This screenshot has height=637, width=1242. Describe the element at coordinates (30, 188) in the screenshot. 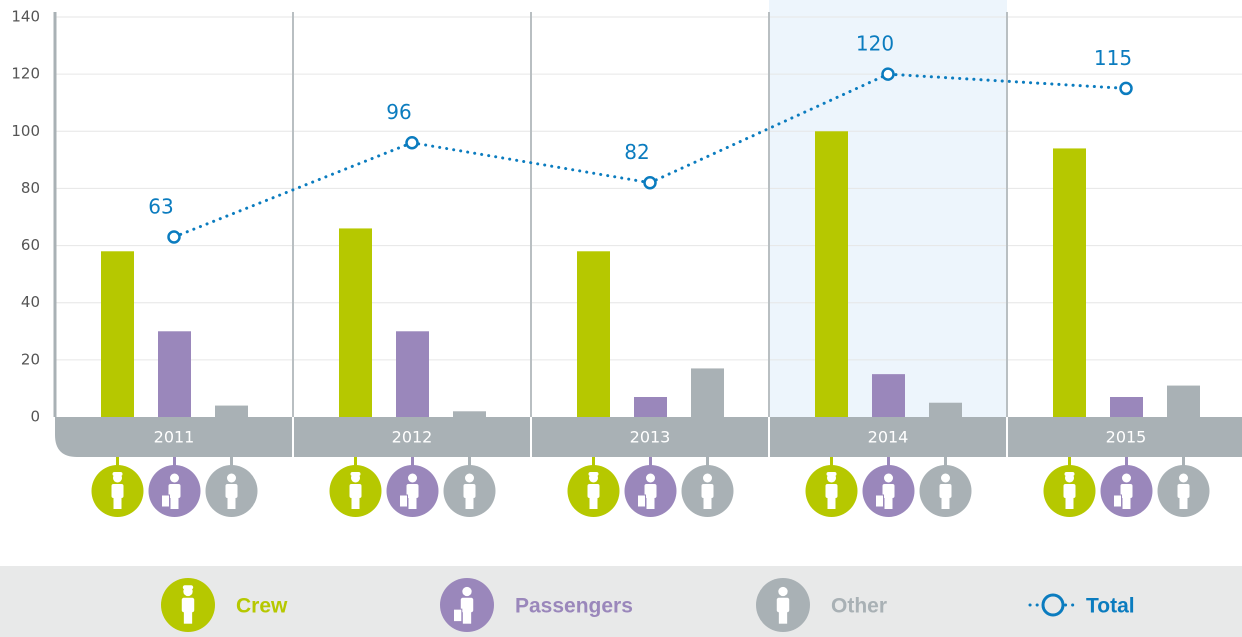

I see `y-tick-label: 80` at that location.